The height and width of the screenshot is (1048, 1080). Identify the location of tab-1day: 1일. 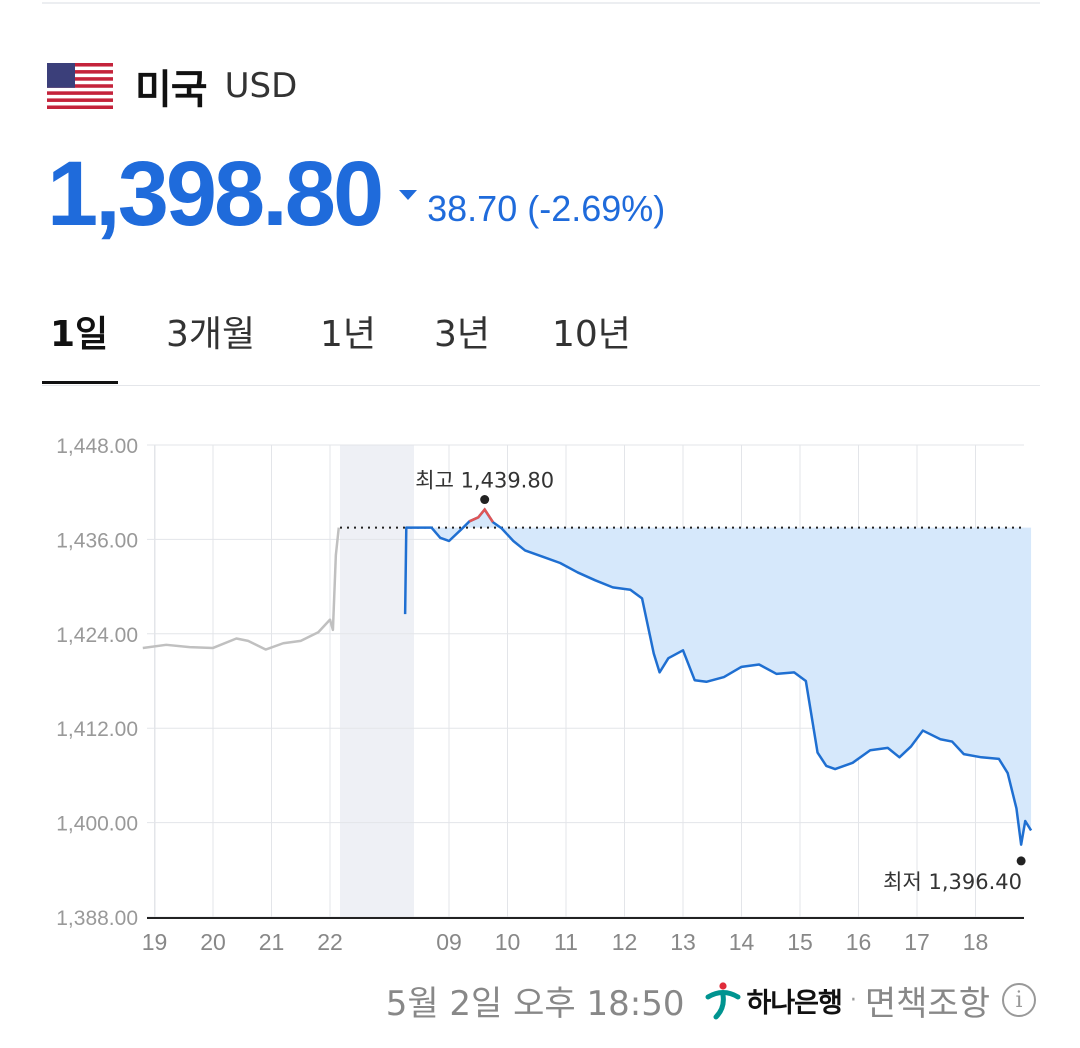
(79, 334).